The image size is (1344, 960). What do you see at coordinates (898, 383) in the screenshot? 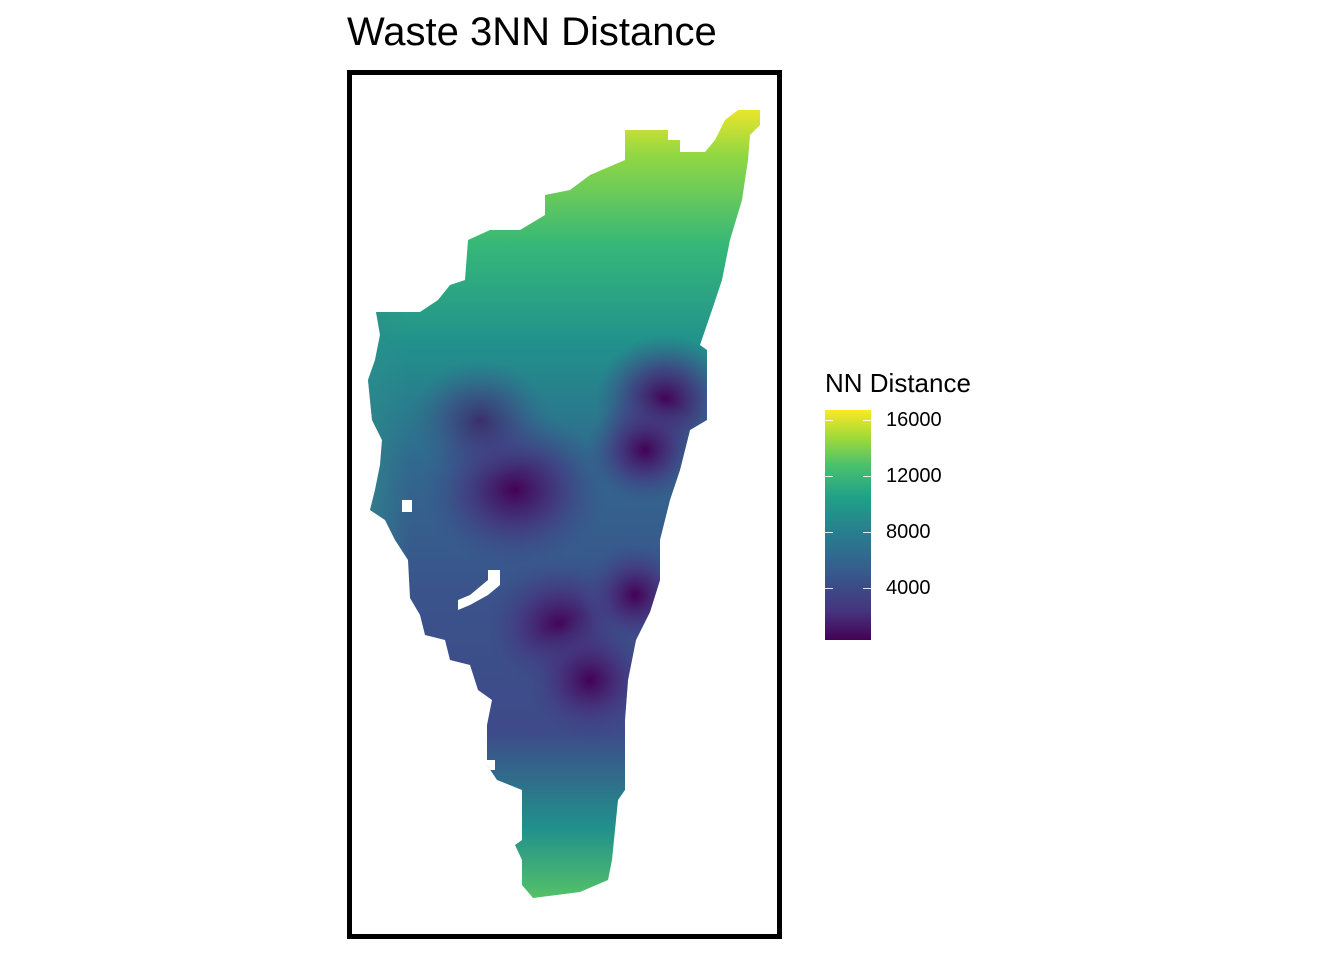
I see `legend-title: NN Distance` at bounding box center [898, 383].